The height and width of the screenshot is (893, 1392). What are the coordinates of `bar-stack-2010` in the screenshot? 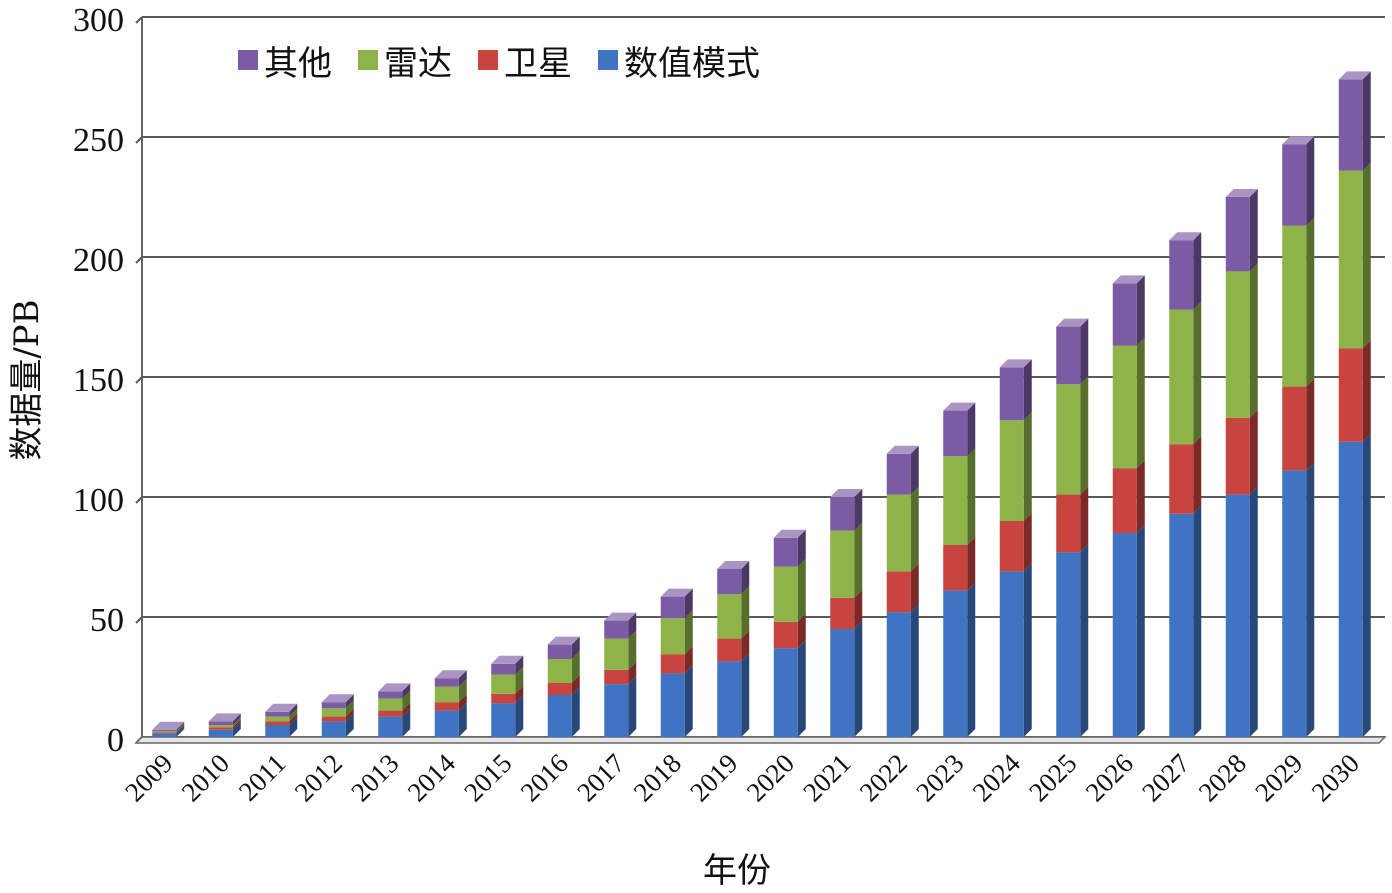 It's located at (224, 725).